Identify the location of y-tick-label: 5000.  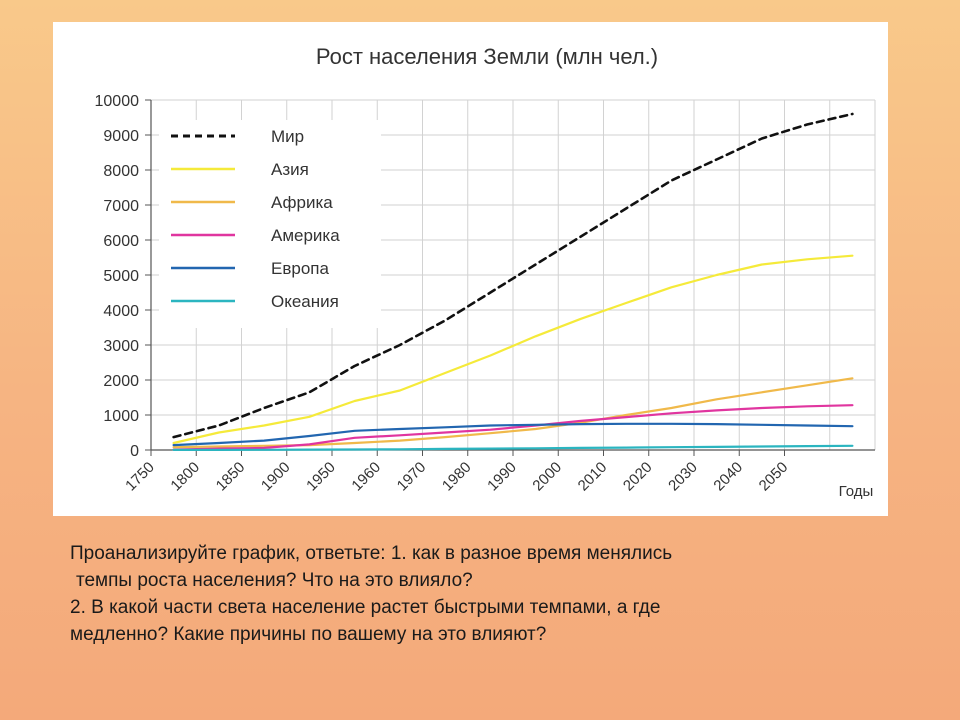
(121, 276).